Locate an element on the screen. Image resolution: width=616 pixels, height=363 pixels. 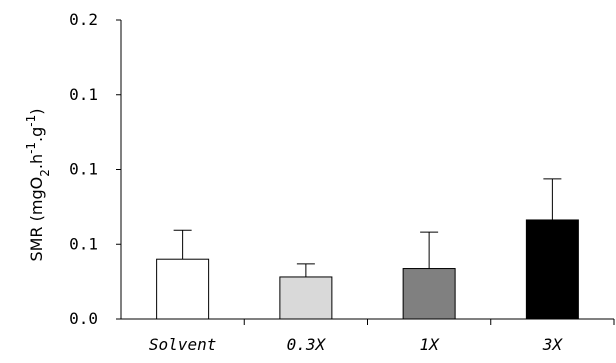
bar-solvent is located at coordinates (183, 289).